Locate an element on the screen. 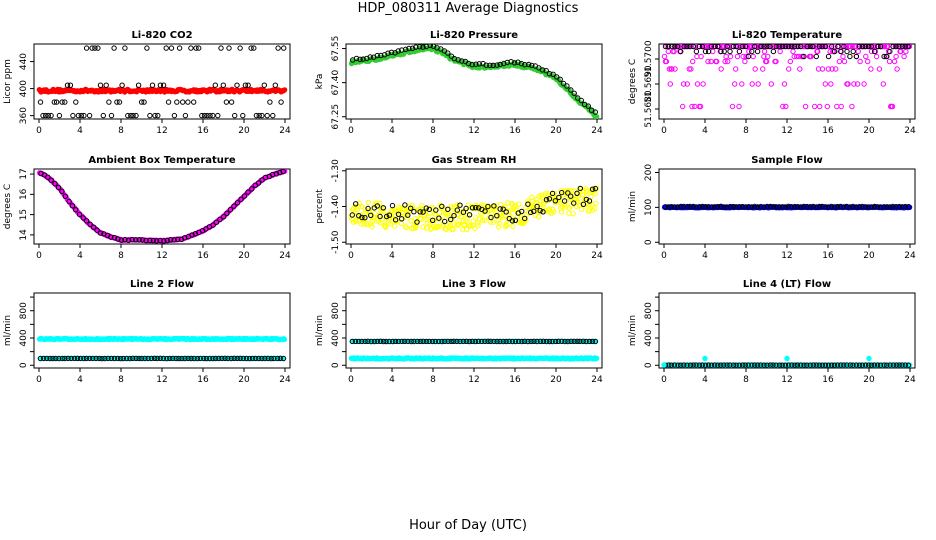  x-tick-label: 4 is located at coordinates (392, 256).